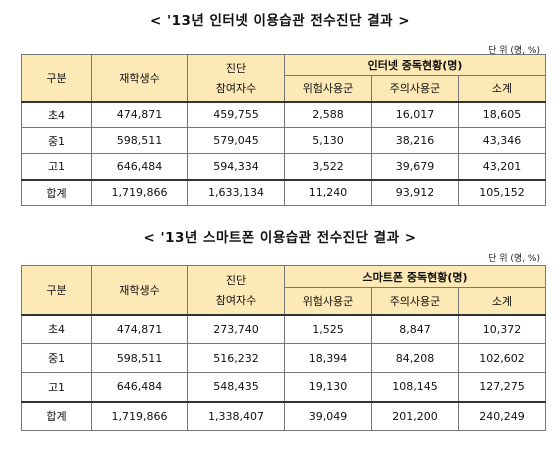 The height and width of the screenshot is (451, 560). Describe the element at coordinates (502, 140) in the screenshot. I see `cell-subtotal: 43,346` at that location.